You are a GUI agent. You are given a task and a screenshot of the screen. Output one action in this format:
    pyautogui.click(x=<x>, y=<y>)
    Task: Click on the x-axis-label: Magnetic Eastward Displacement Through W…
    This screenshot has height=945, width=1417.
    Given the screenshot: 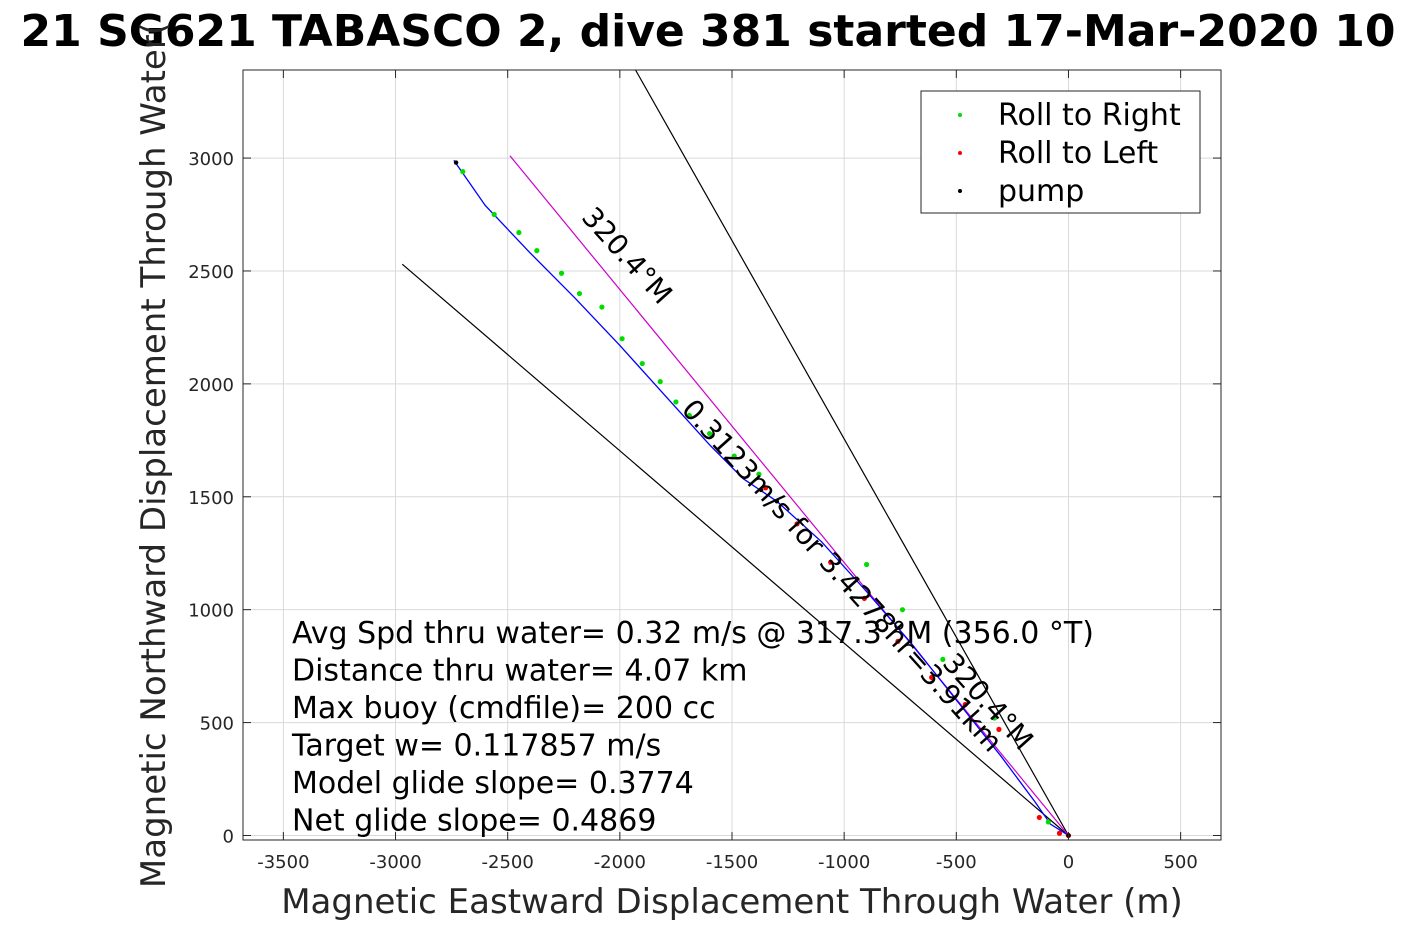 What is the action you would take?
    pyautogui.click(x=732, y=902)
    